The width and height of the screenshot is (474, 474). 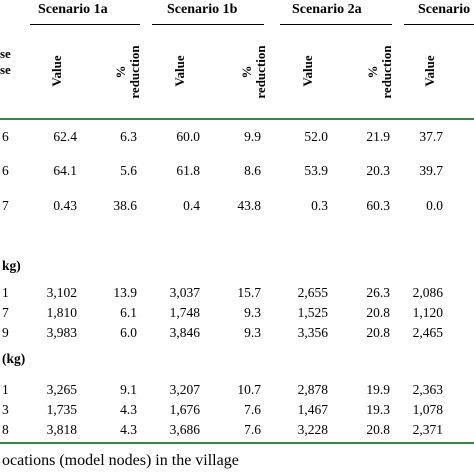 I want to click on row-c1-v1a: 3,265, so click(x=61, y=389).